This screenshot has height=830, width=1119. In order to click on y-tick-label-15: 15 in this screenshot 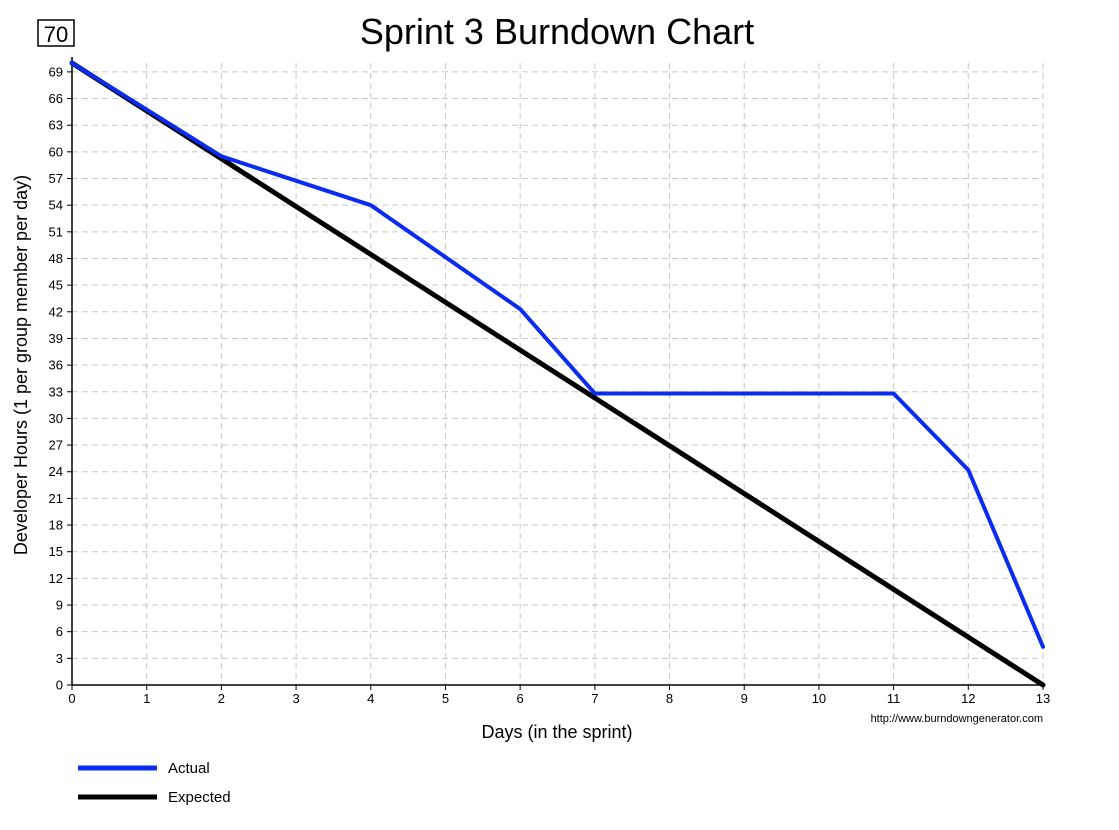, I will do `click(56, 551)`.